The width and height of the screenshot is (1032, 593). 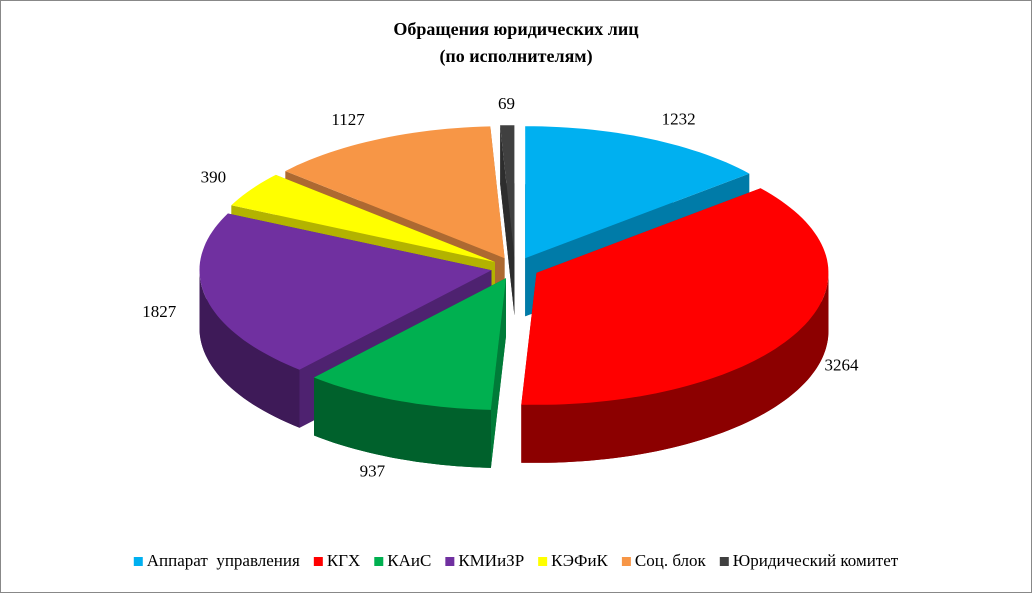 What do you see at coordinates (515, 56) in the screenshot?
I see `chart-subtitle: (по исполнителям)` at bounding box center [515, 56].